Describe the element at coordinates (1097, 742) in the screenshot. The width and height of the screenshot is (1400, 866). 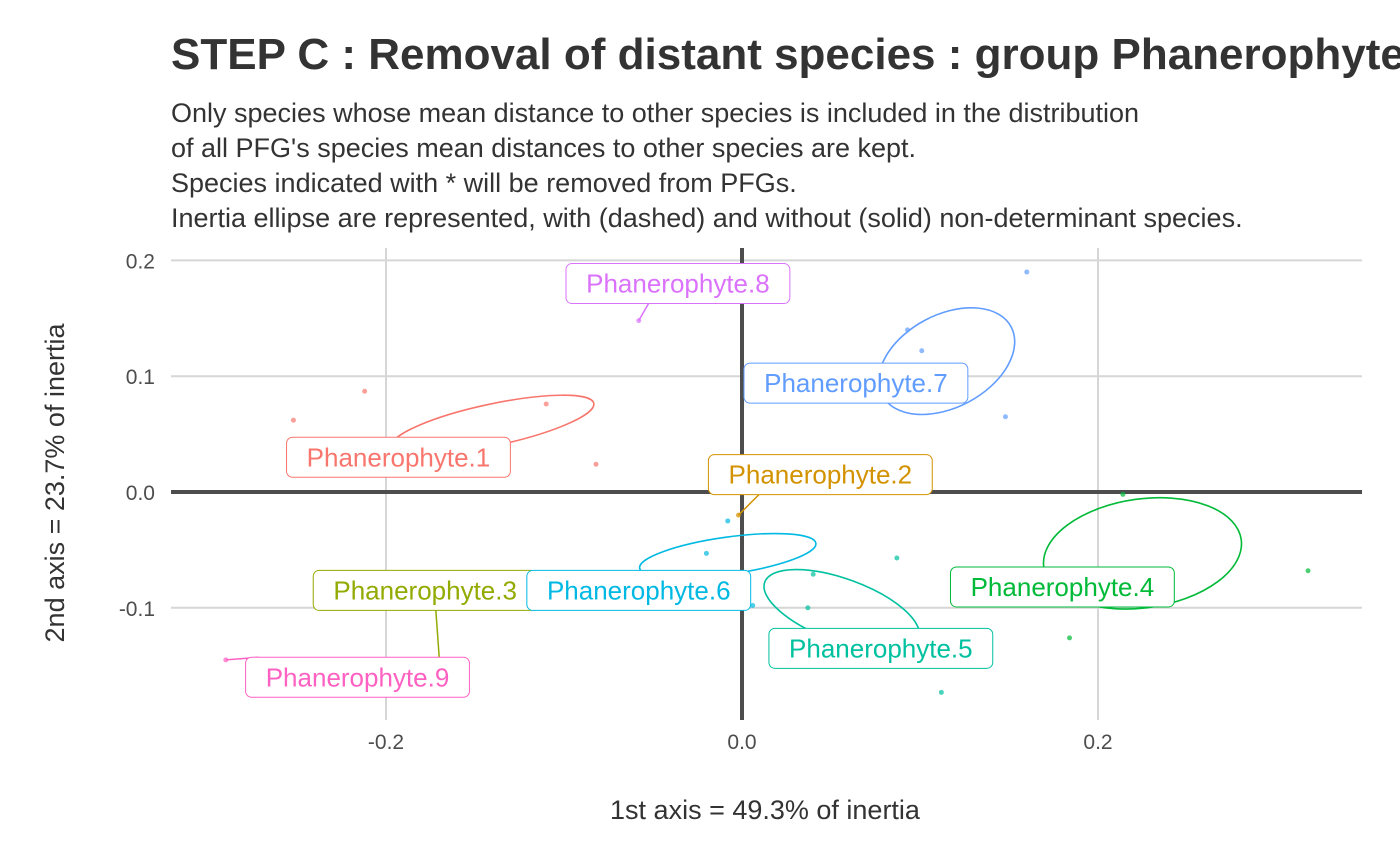
I see `x-tick-label: 0.2` at that location.